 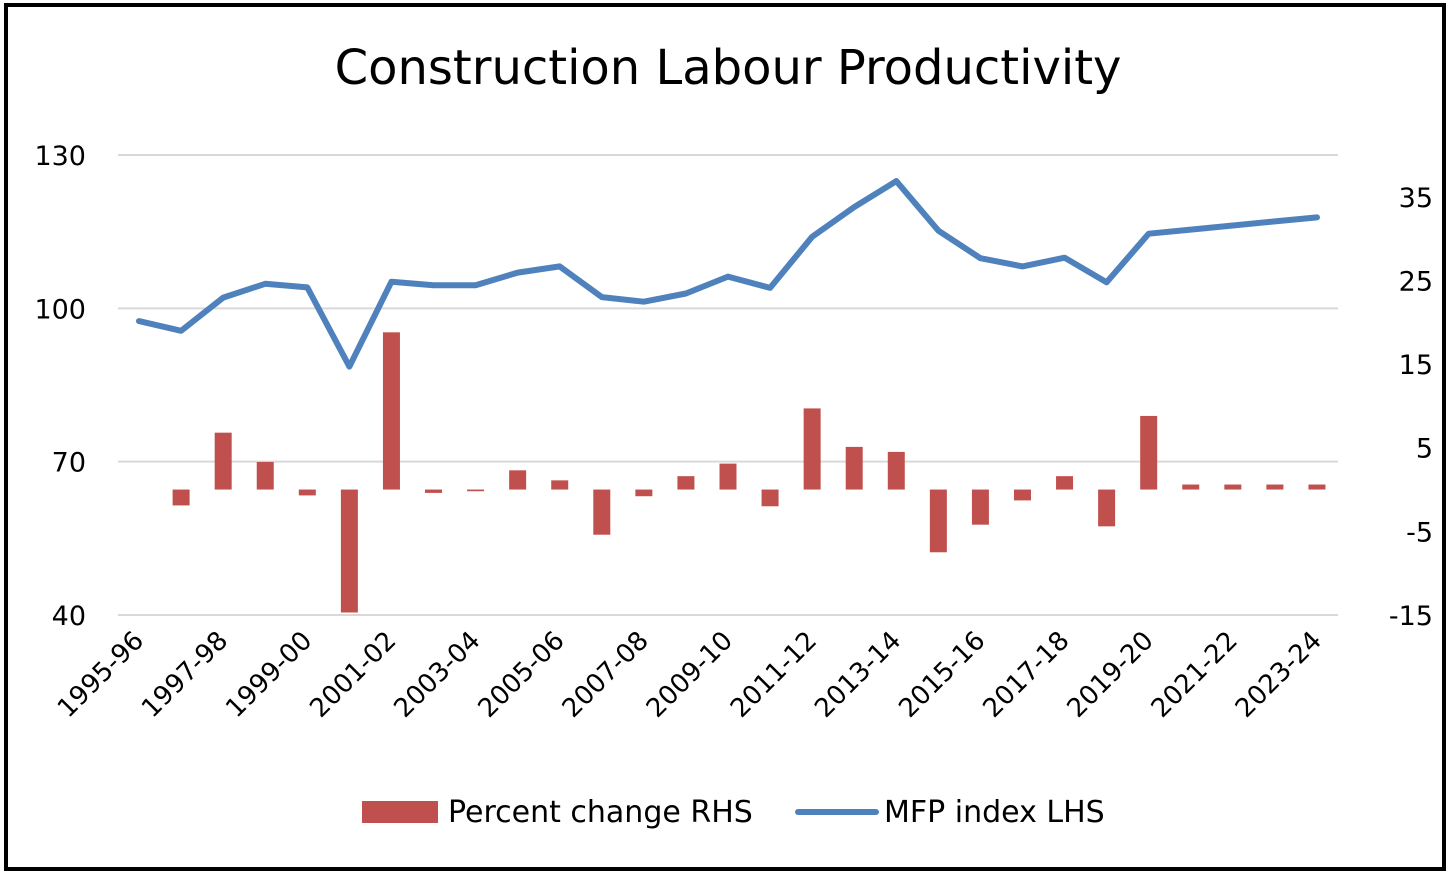 I want to click on right-axis-ticks: -15 -5 5 15 25 35, so click(x=1411, y=407).